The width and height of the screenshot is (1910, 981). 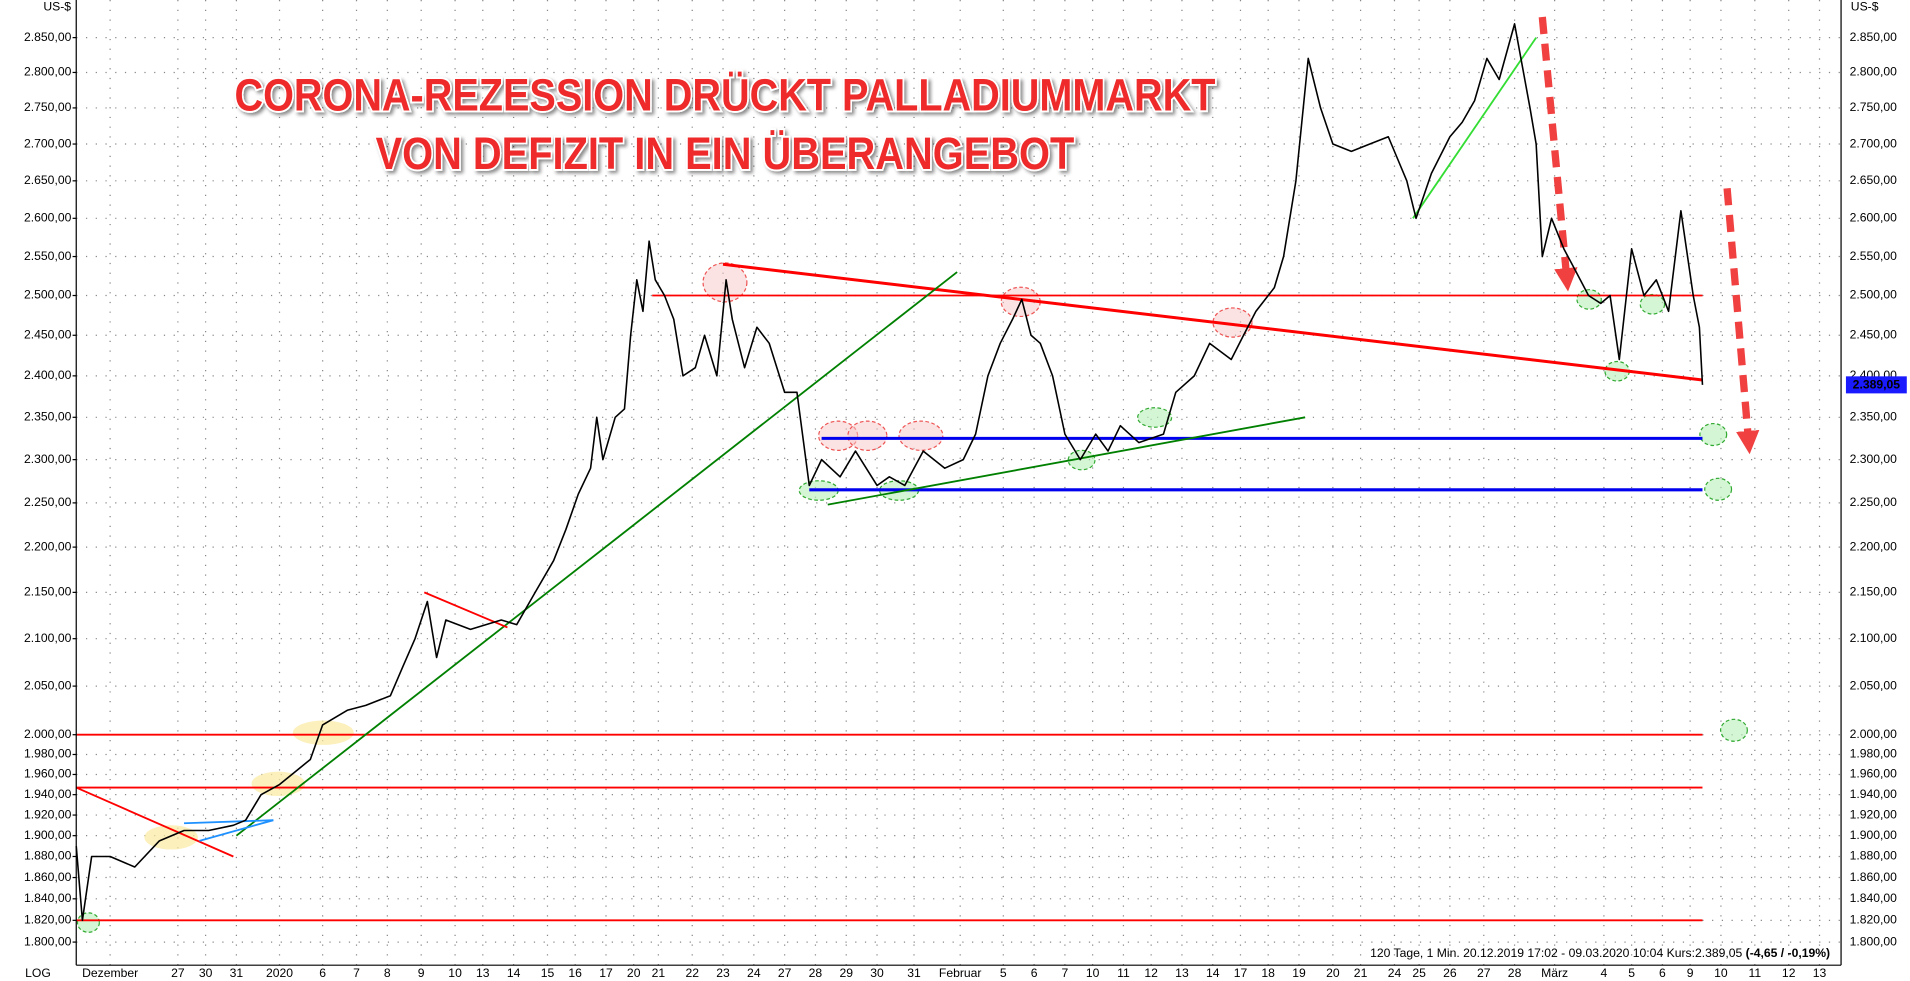 I want to click on chart-title: CORONA-REZESSION DRÜCKT PALLADIUMMARKT, so click(x=724, y=94).